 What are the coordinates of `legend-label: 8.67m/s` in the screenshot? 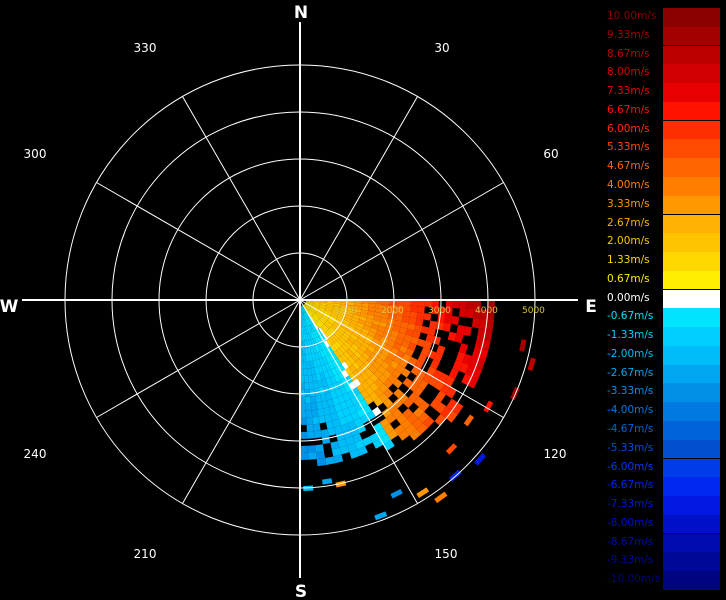 It's located at (628, 53).